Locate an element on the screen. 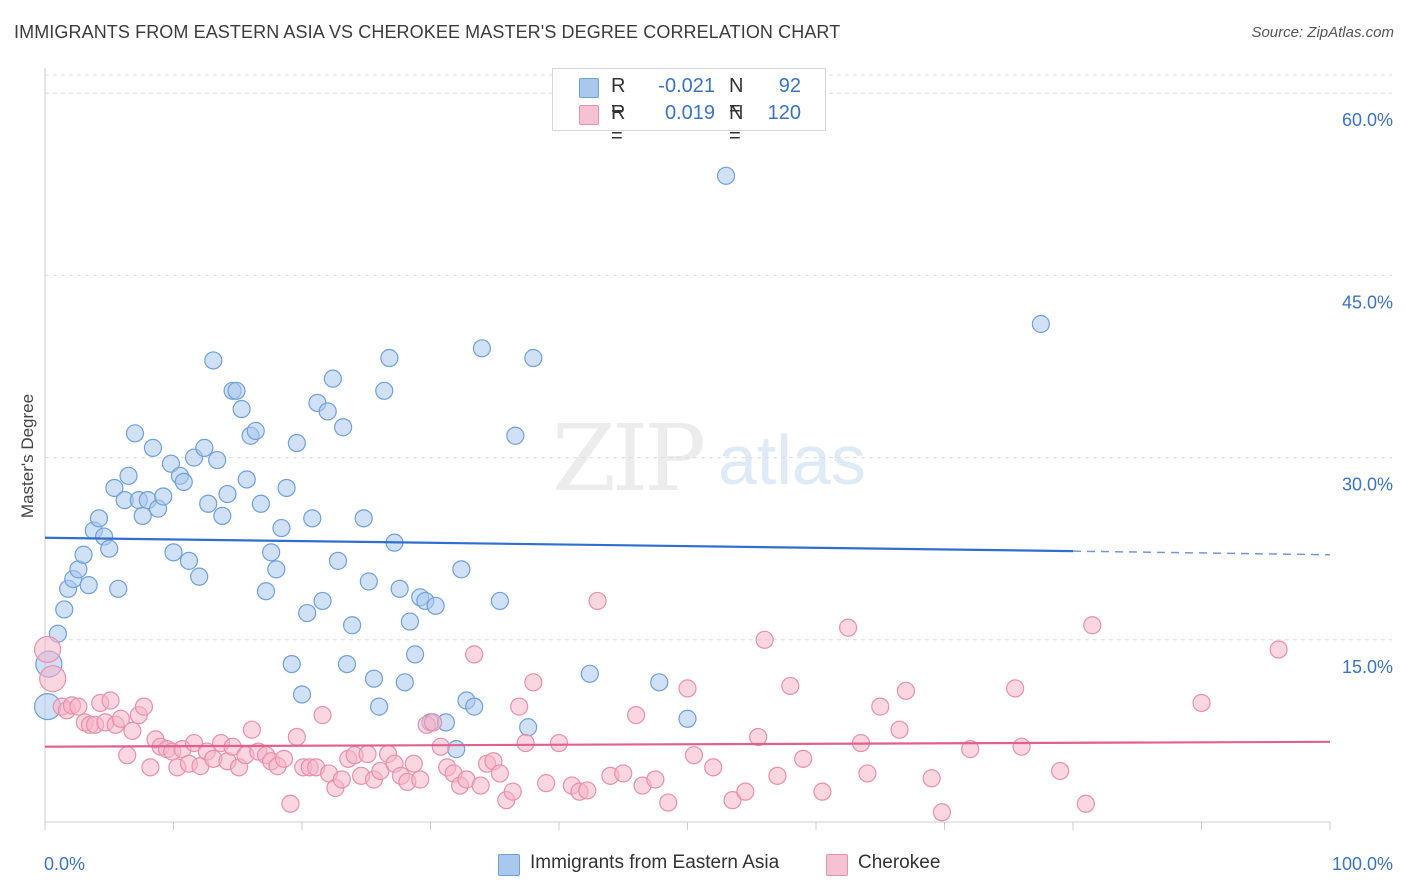  legend-swatch-series1 is located at coordinates (589, 88).